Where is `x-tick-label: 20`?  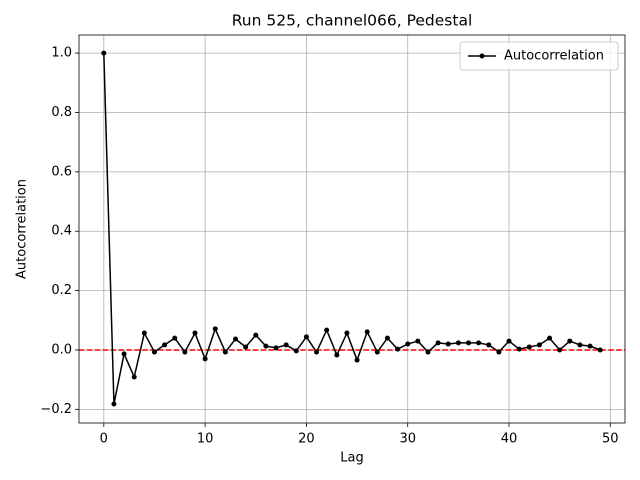 x-tick-label: 20 is located at coordinates (306, 439).